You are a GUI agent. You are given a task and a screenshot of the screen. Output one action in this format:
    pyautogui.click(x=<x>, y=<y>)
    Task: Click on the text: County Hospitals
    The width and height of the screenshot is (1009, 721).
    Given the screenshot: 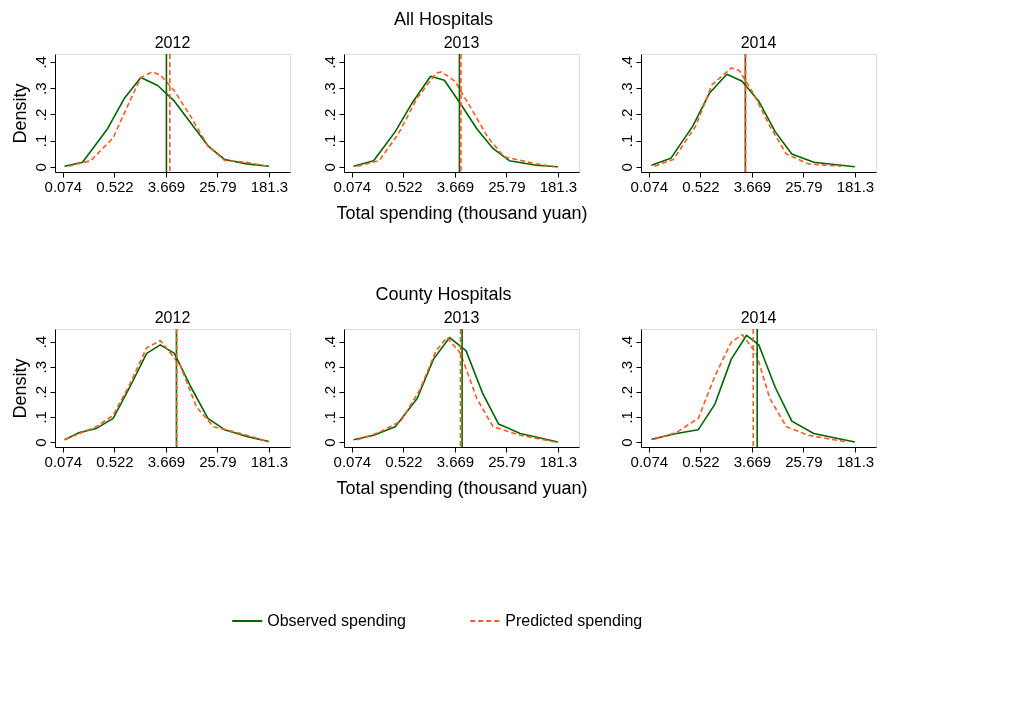 What is the action you would take?
    pyautogui.click(x=443, y=293)
    